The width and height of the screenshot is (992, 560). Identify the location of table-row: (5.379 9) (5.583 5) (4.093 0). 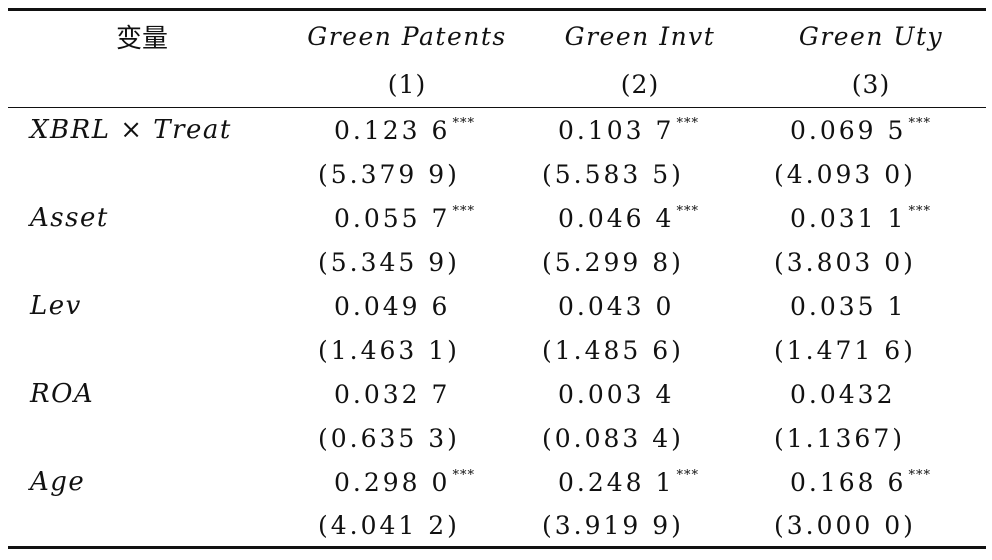
(497, 174).